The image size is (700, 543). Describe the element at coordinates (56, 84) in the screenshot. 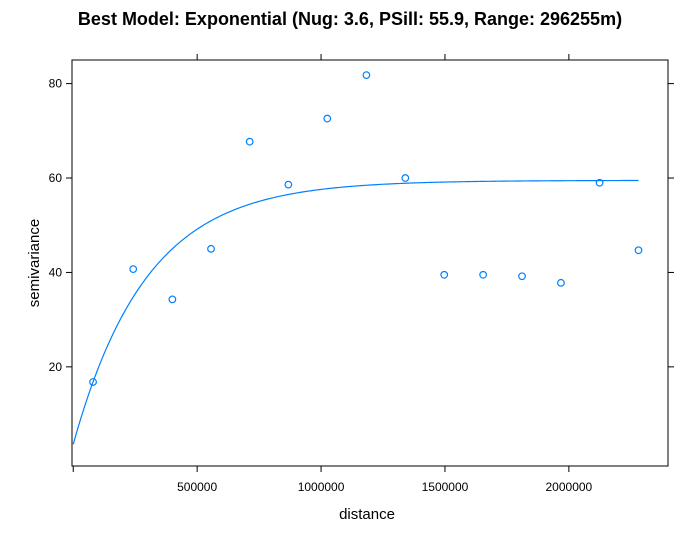

I see `y-tick-label: 80` at that location.